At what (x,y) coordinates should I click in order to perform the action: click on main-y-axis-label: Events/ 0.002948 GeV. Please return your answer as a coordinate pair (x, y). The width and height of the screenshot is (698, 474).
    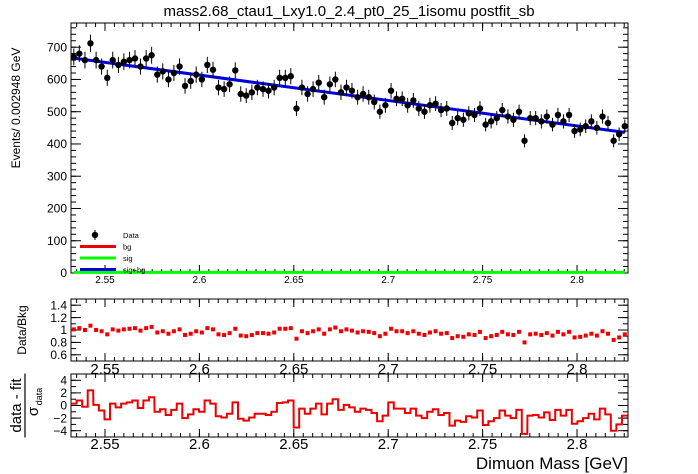
    Looking at the image, I should click on (16, 108).